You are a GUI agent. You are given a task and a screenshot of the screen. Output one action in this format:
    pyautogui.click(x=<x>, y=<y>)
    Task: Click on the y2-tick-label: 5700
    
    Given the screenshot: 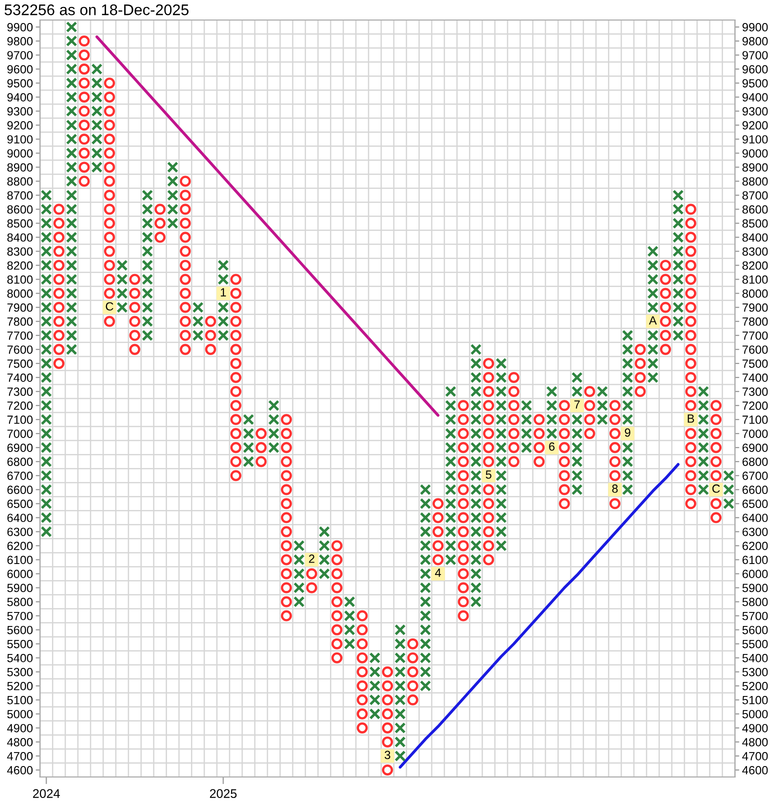 What is the action you would take?
    pyautogui.click(x=755, y=616)
    